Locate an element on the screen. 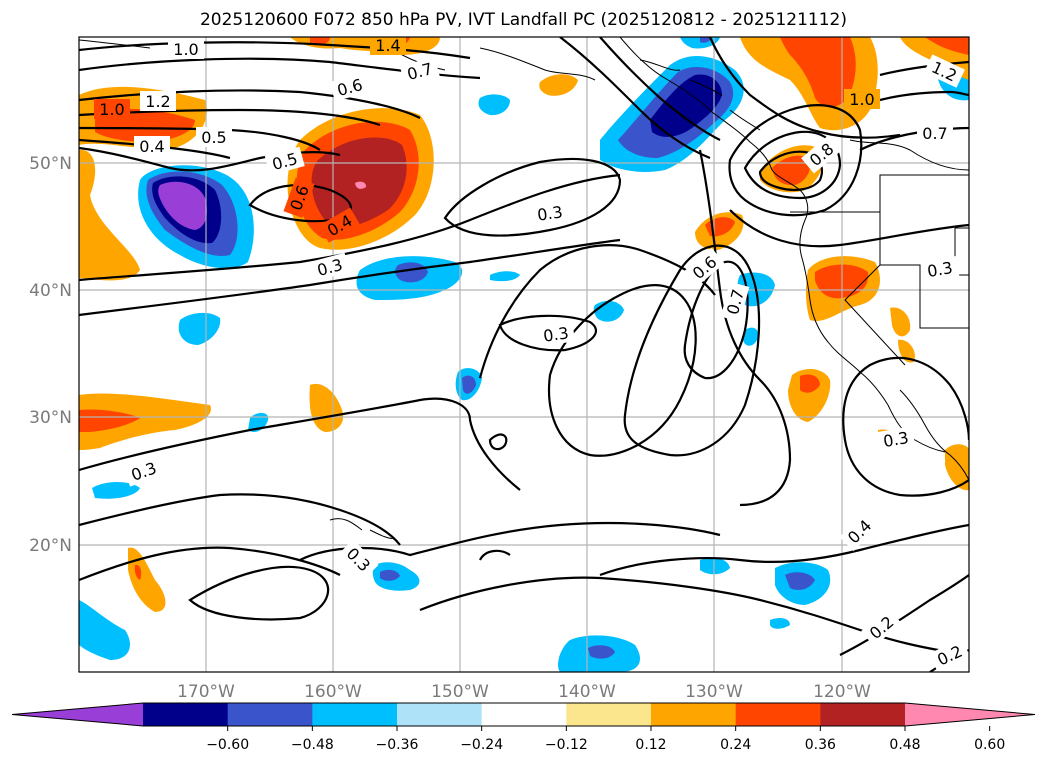 The height and width of the screenshot is (765, 1047). lon-label: 130°W is located at coordinates (714, 692).